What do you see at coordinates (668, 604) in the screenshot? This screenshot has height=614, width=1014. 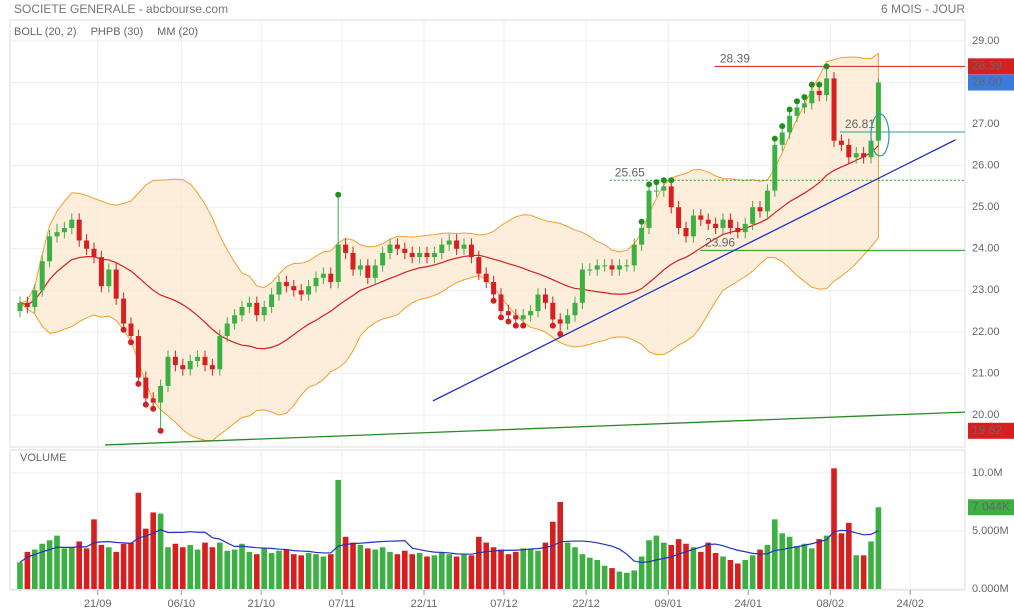 I see `x-tick-label: 09/01` at bounding box center [668, 604].